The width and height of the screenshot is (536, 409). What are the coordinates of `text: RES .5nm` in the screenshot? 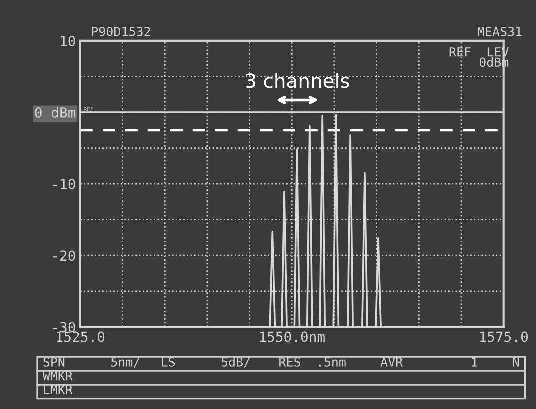 It's located at (313, 362).